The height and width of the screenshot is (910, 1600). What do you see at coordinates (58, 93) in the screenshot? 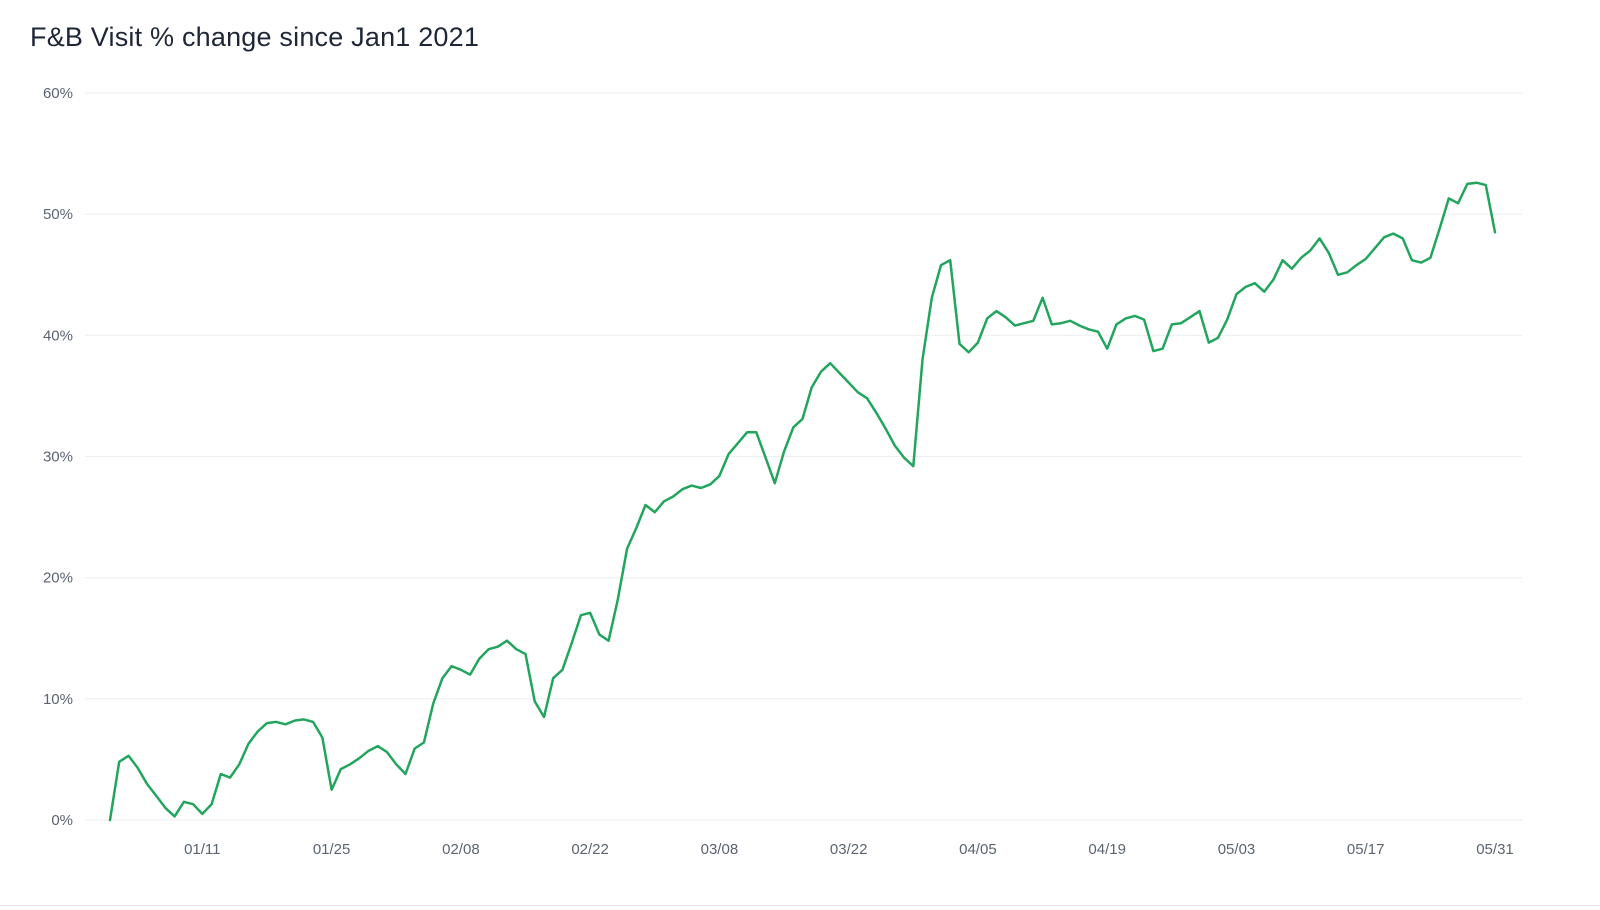
I see `y-tick-label: 60%` at bounding box center [58, 93].